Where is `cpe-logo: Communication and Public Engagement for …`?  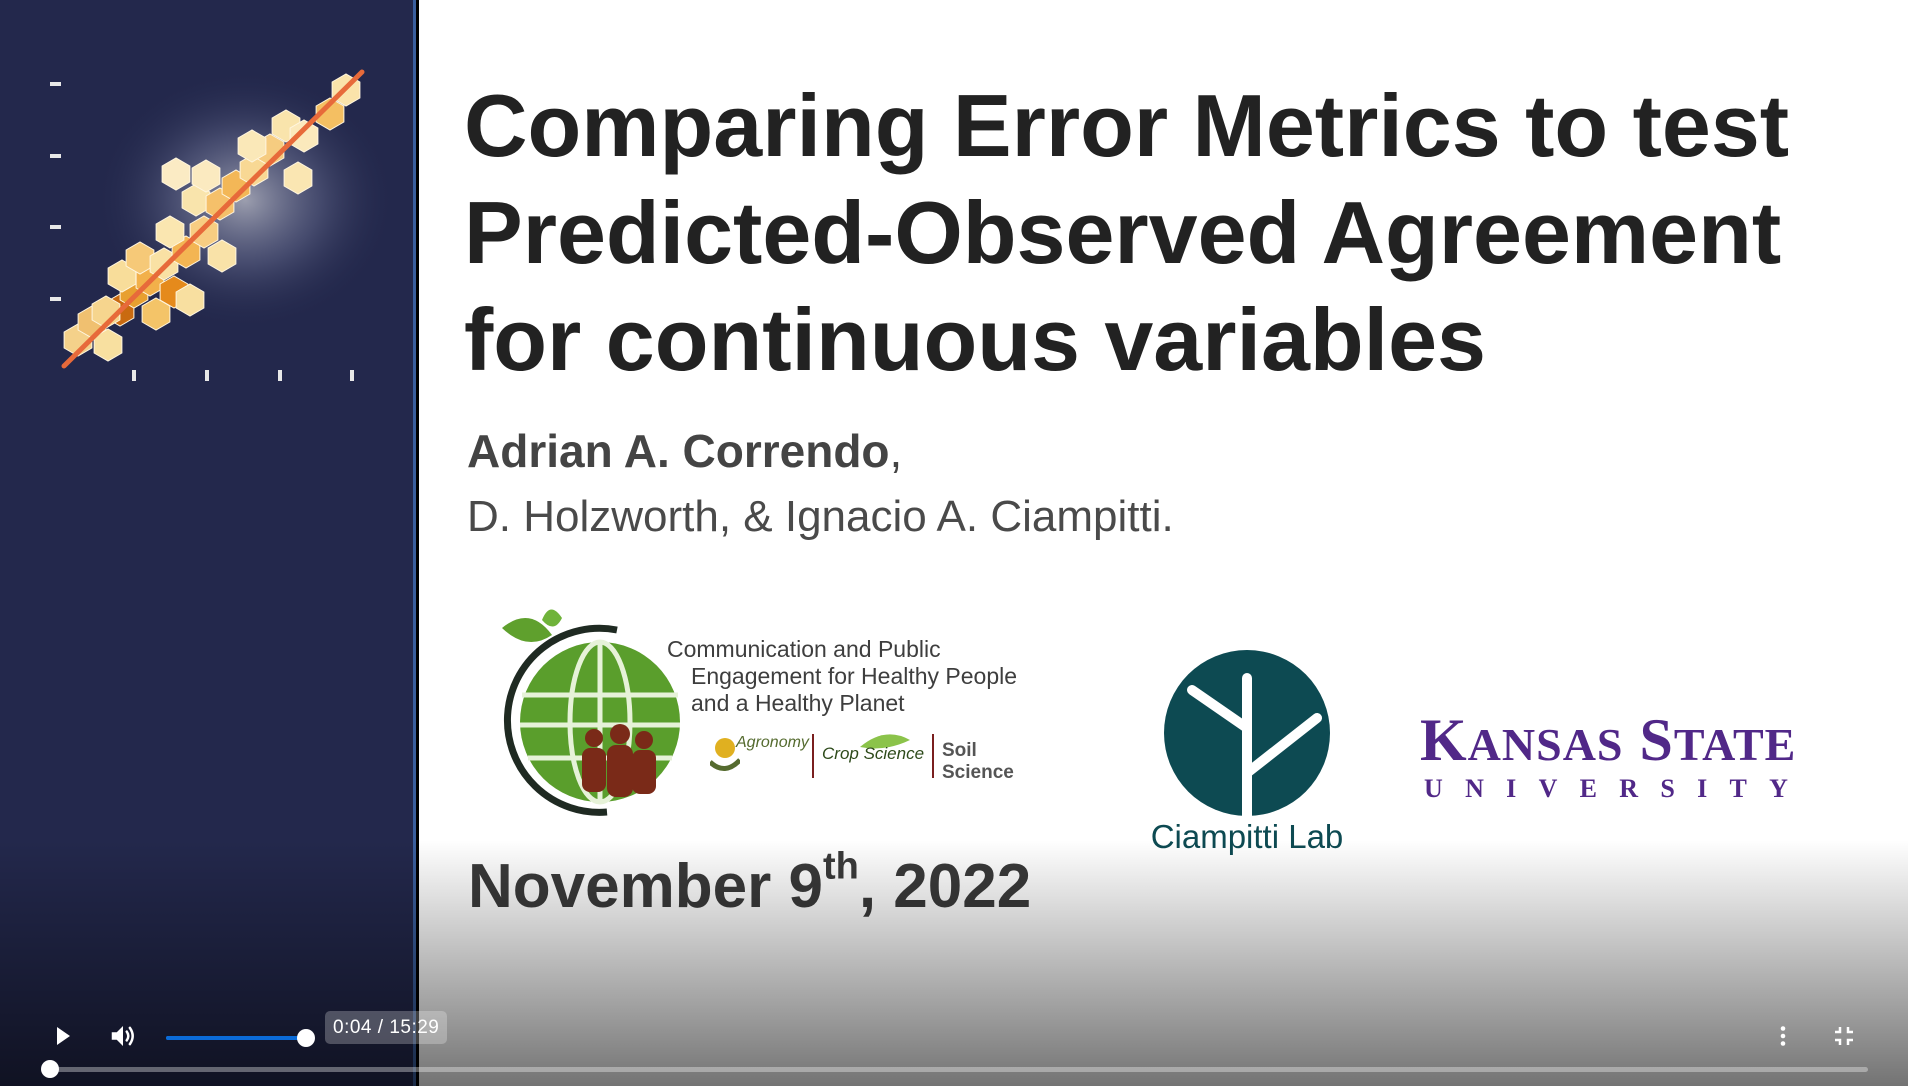 cpe-logo: Communication and Public Engagement for … is located at coordinates (752, 715).